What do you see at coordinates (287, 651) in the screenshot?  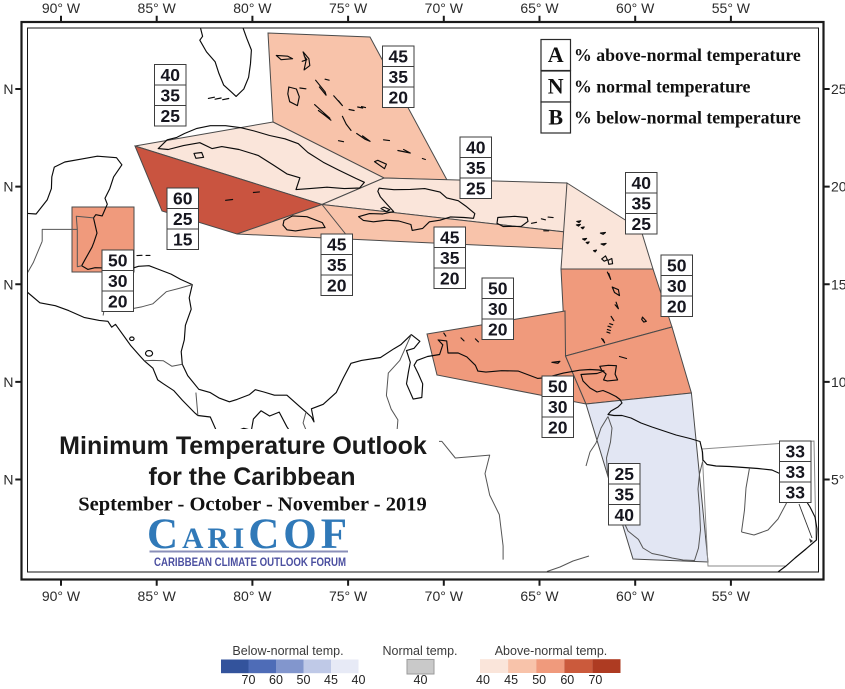 I see `svg-text: Below-normal temp.` at bounding box center [287, 651].